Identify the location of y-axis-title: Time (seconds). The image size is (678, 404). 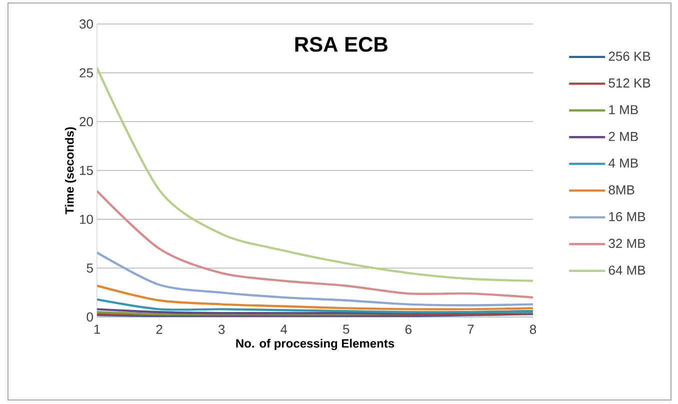
(70, 170).